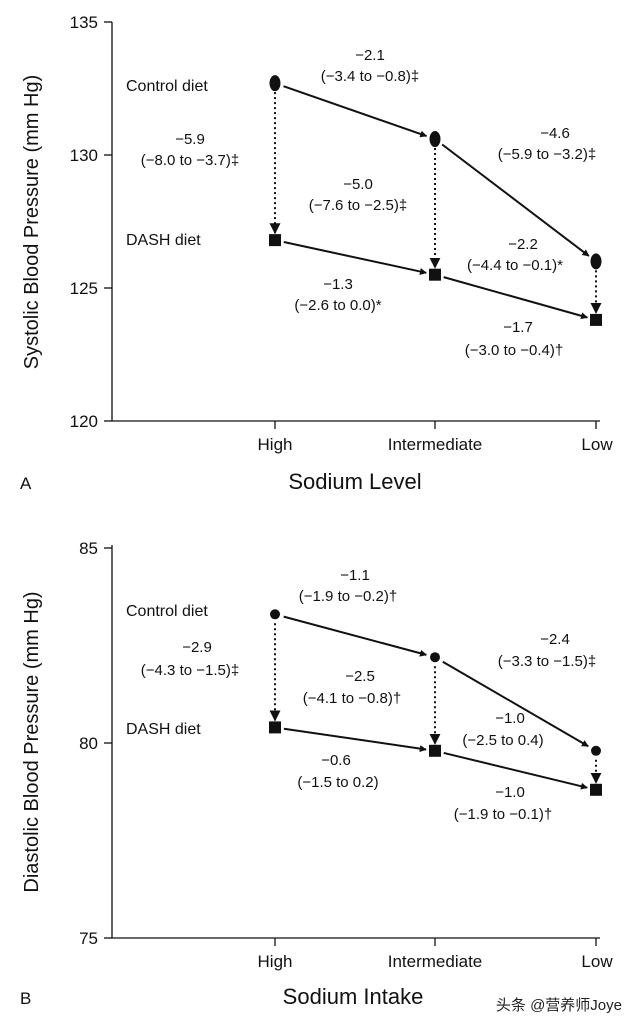  Describe the element at coordinates (190, 139) in the screenshot. I see `ann-diff-high-value: −5.9` at that location.